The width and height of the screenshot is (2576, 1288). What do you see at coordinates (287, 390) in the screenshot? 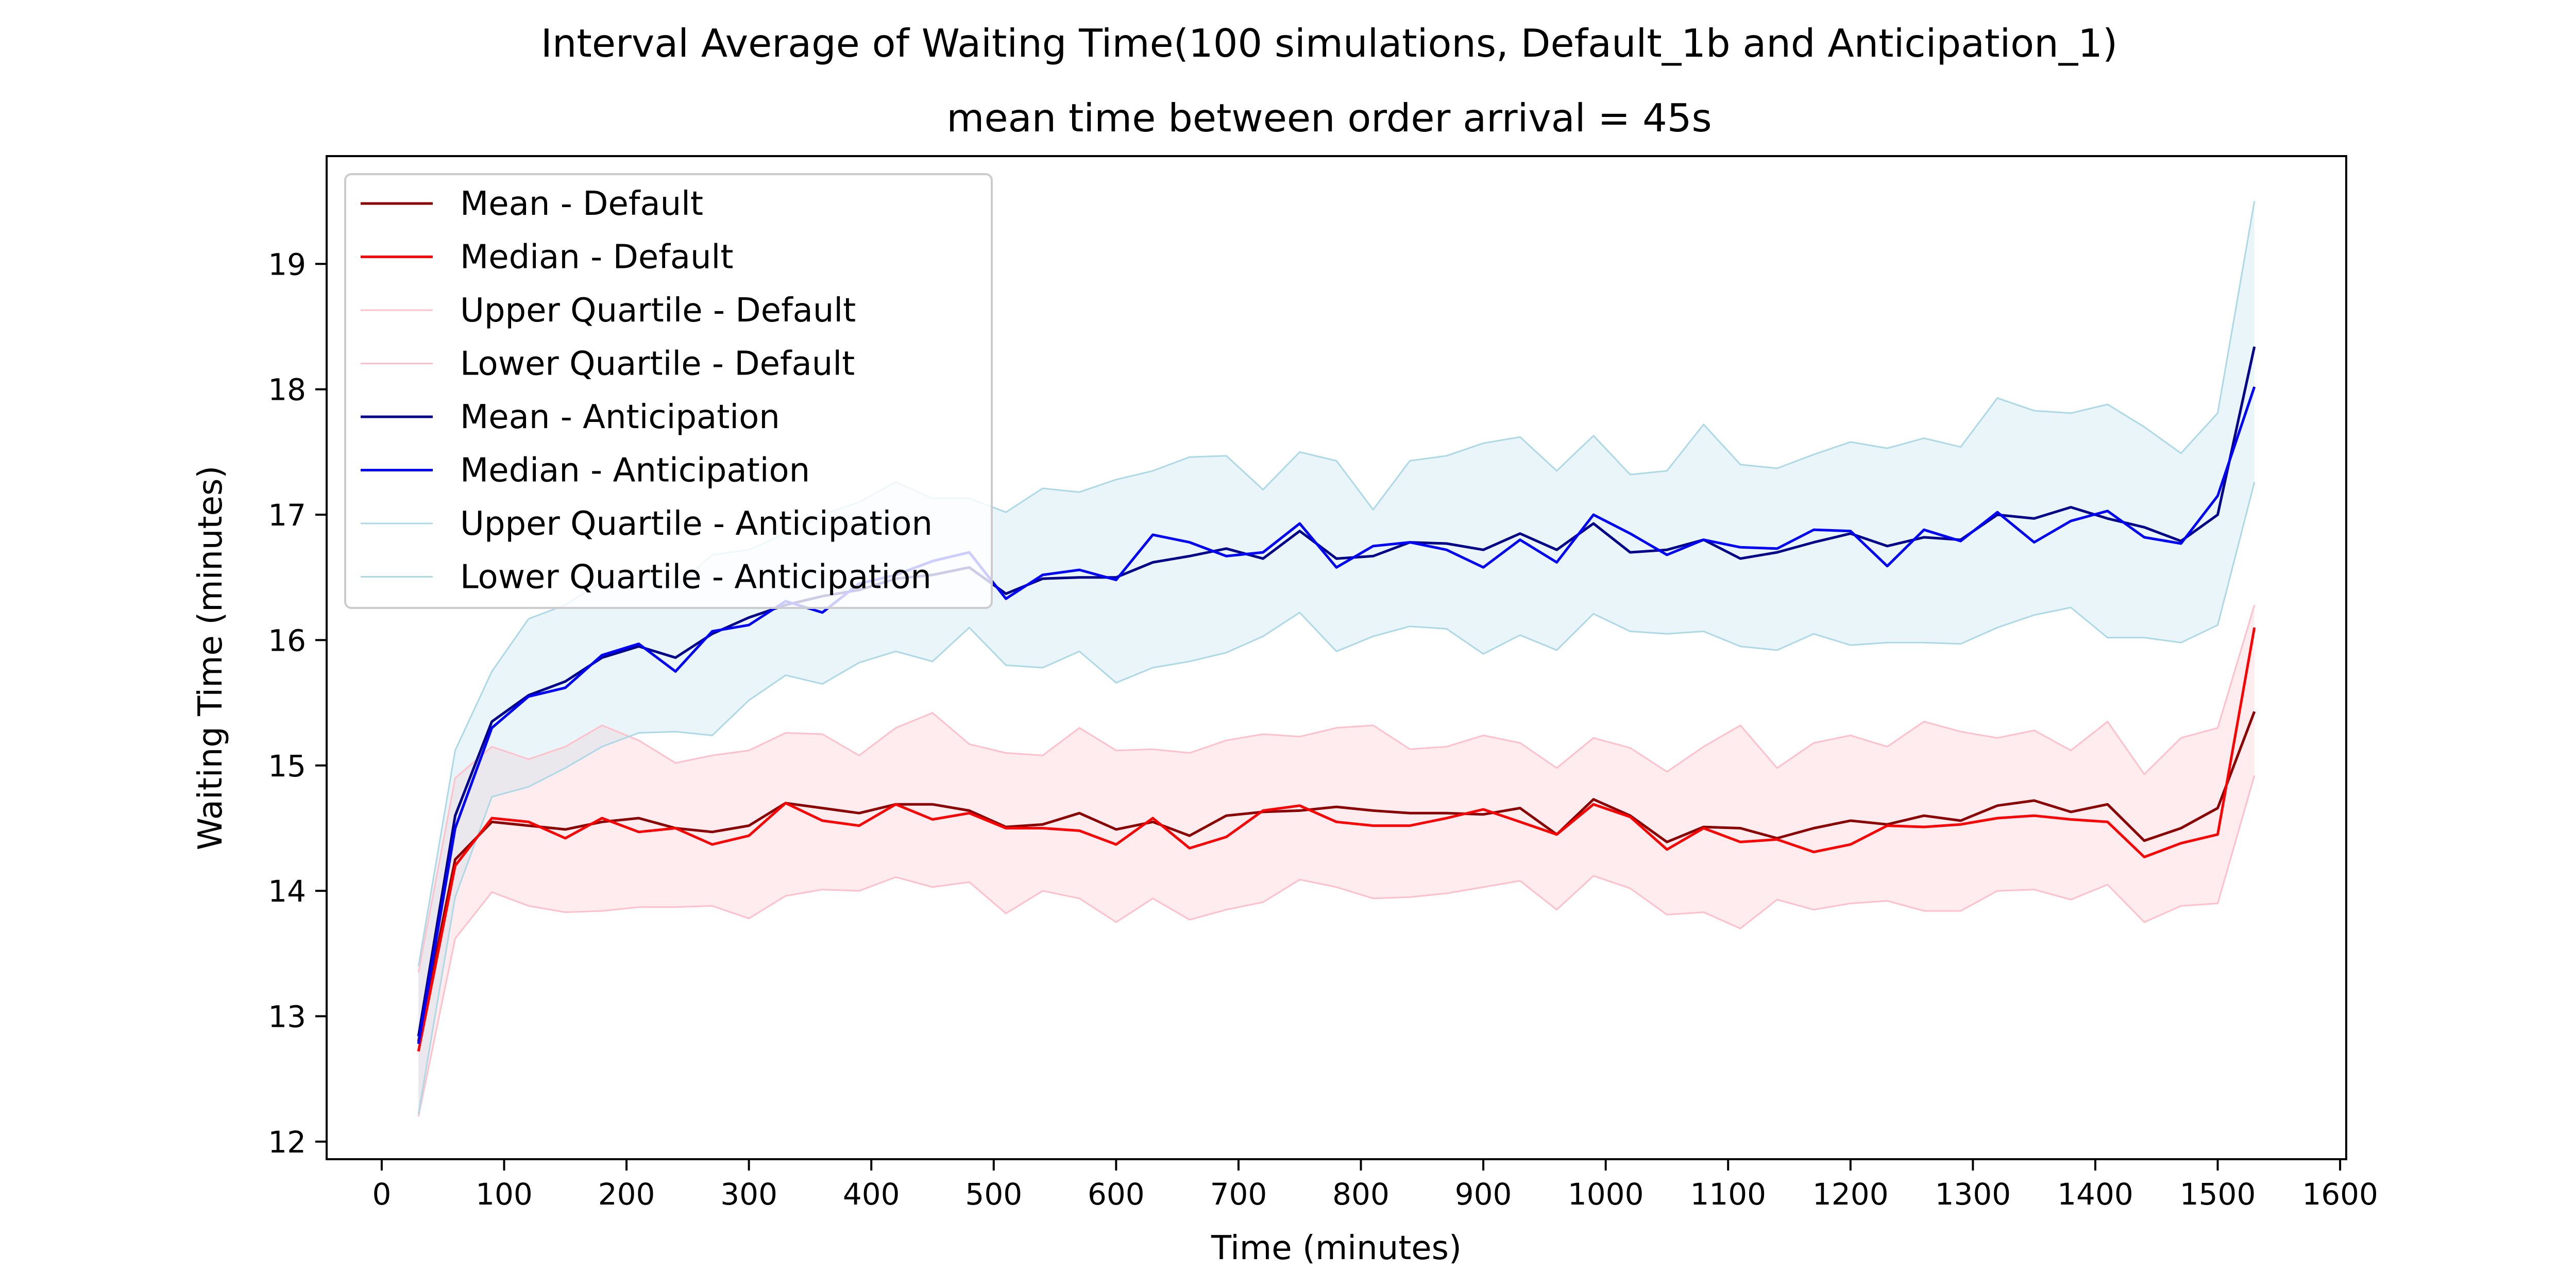
I see `y-tick-label: 18` at bounding box center [287, 390].